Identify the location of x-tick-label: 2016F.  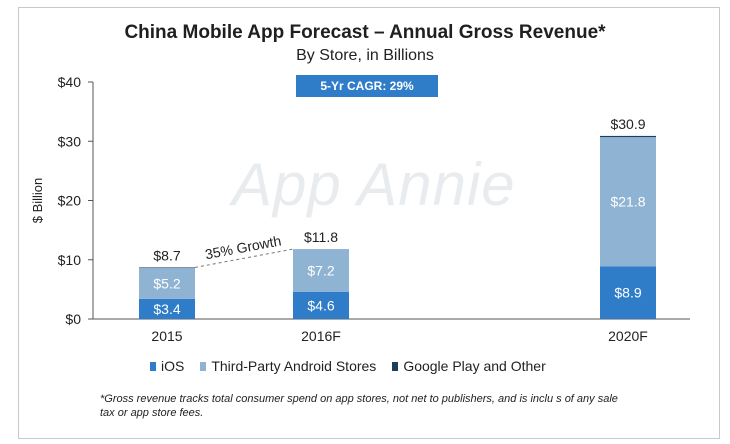
(321, 336).